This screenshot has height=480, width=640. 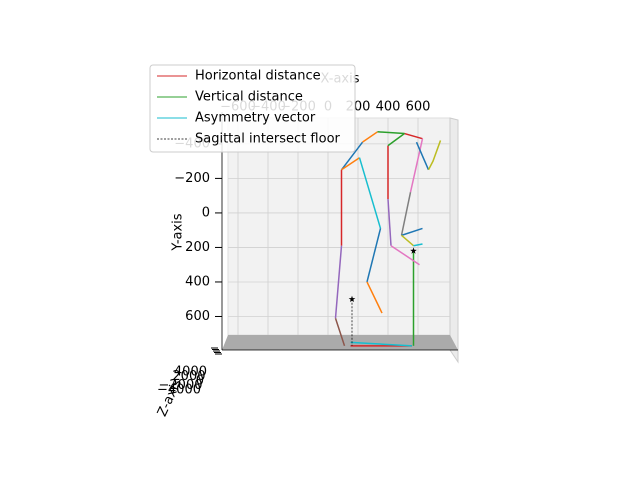 I want to click on z-tick-label: 4000, so click(x=190, y=372).